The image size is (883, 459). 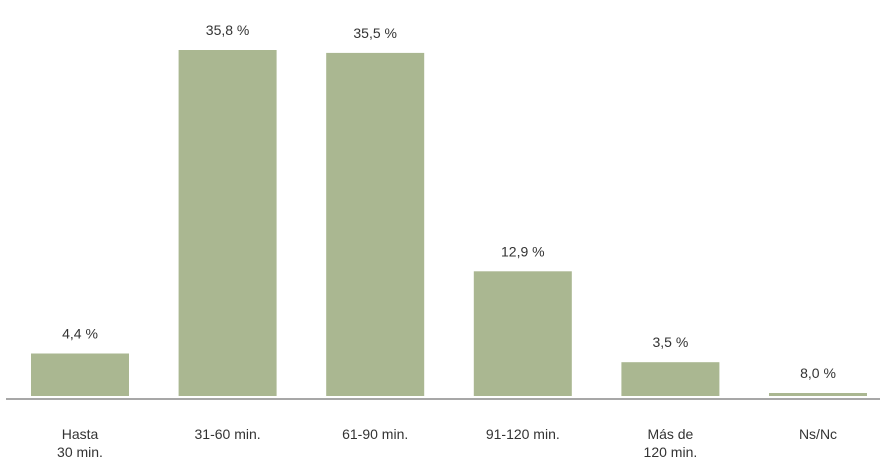 I want to click on category-label-1-0: 31-60 min., so click(x=228, y=434).